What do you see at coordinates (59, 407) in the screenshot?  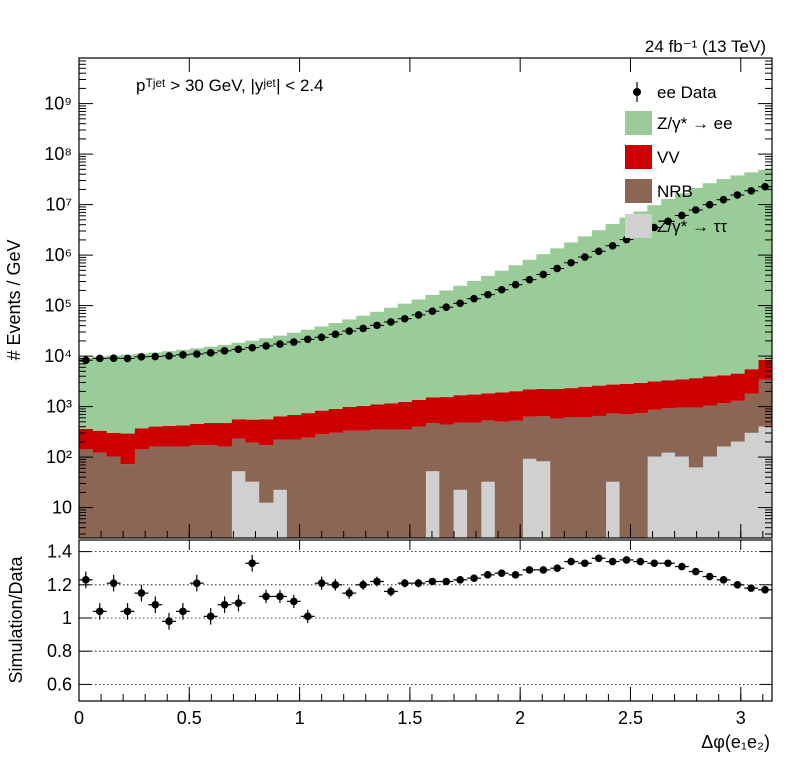 I see `top-y-tick-label: 10³` at bounding box center [59, 407].